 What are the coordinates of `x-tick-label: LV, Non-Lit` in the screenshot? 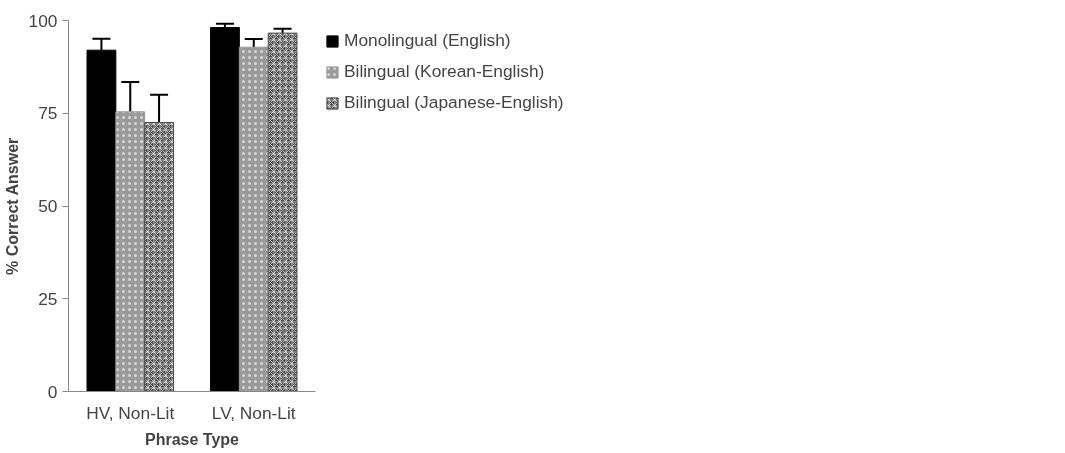 It's located at (253, 412).